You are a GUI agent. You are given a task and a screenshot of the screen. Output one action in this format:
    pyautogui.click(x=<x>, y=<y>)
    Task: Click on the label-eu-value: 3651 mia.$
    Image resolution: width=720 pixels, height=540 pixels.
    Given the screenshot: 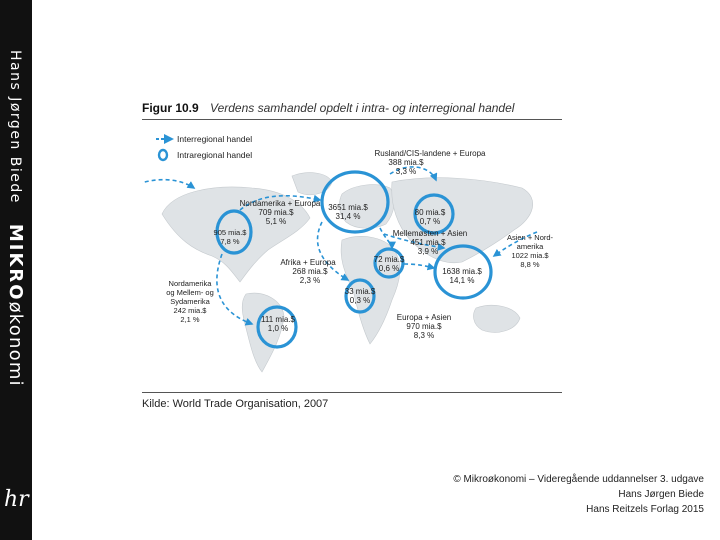 What is the action you would take?
    pyautogui.click(x=348, y=207)
    